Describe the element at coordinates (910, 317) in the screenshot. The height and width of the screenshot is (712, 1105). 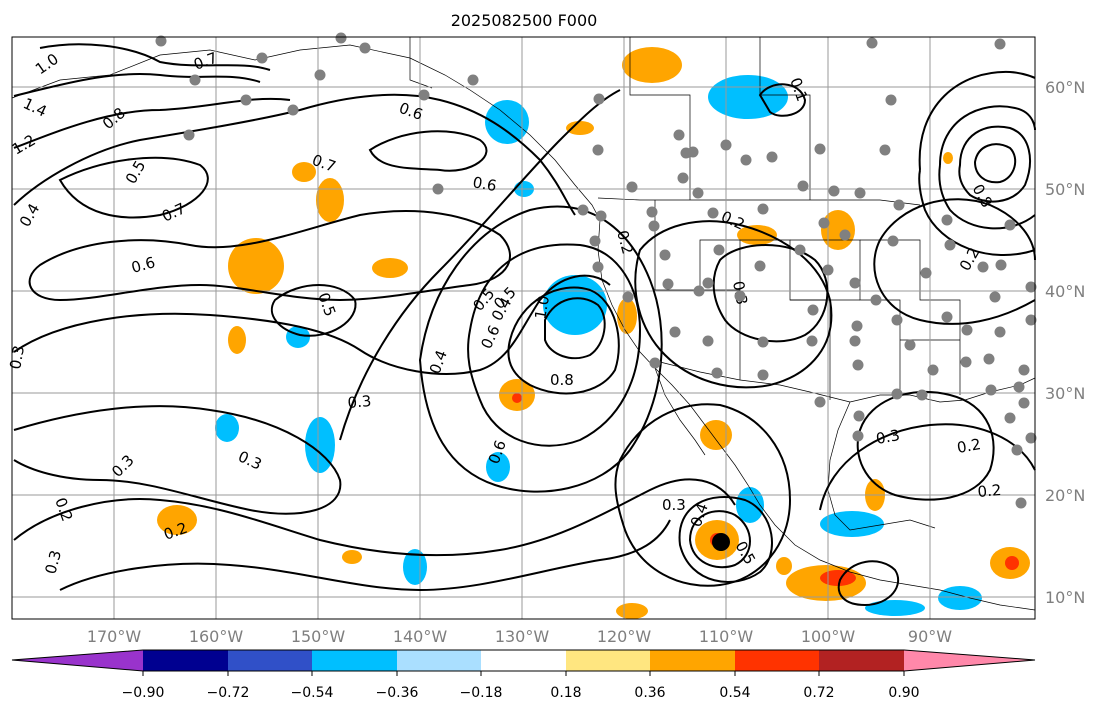
I see `state-line` at that location.